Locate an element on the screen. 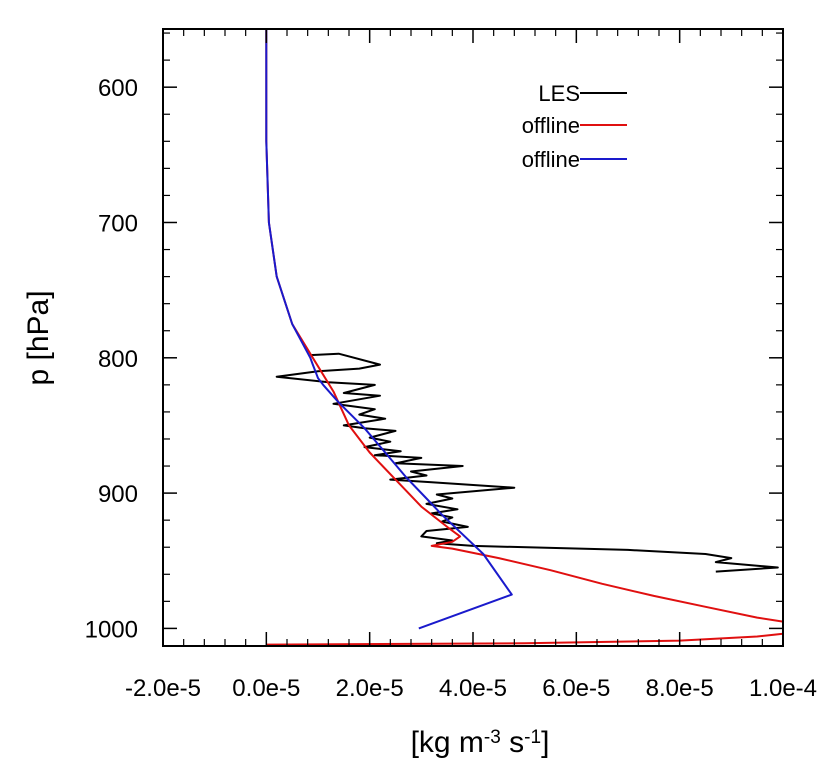 The height and width of the screenshot is (764, 824). x-tick-label: 0.0e-5 is located at coordinates (266, 688).